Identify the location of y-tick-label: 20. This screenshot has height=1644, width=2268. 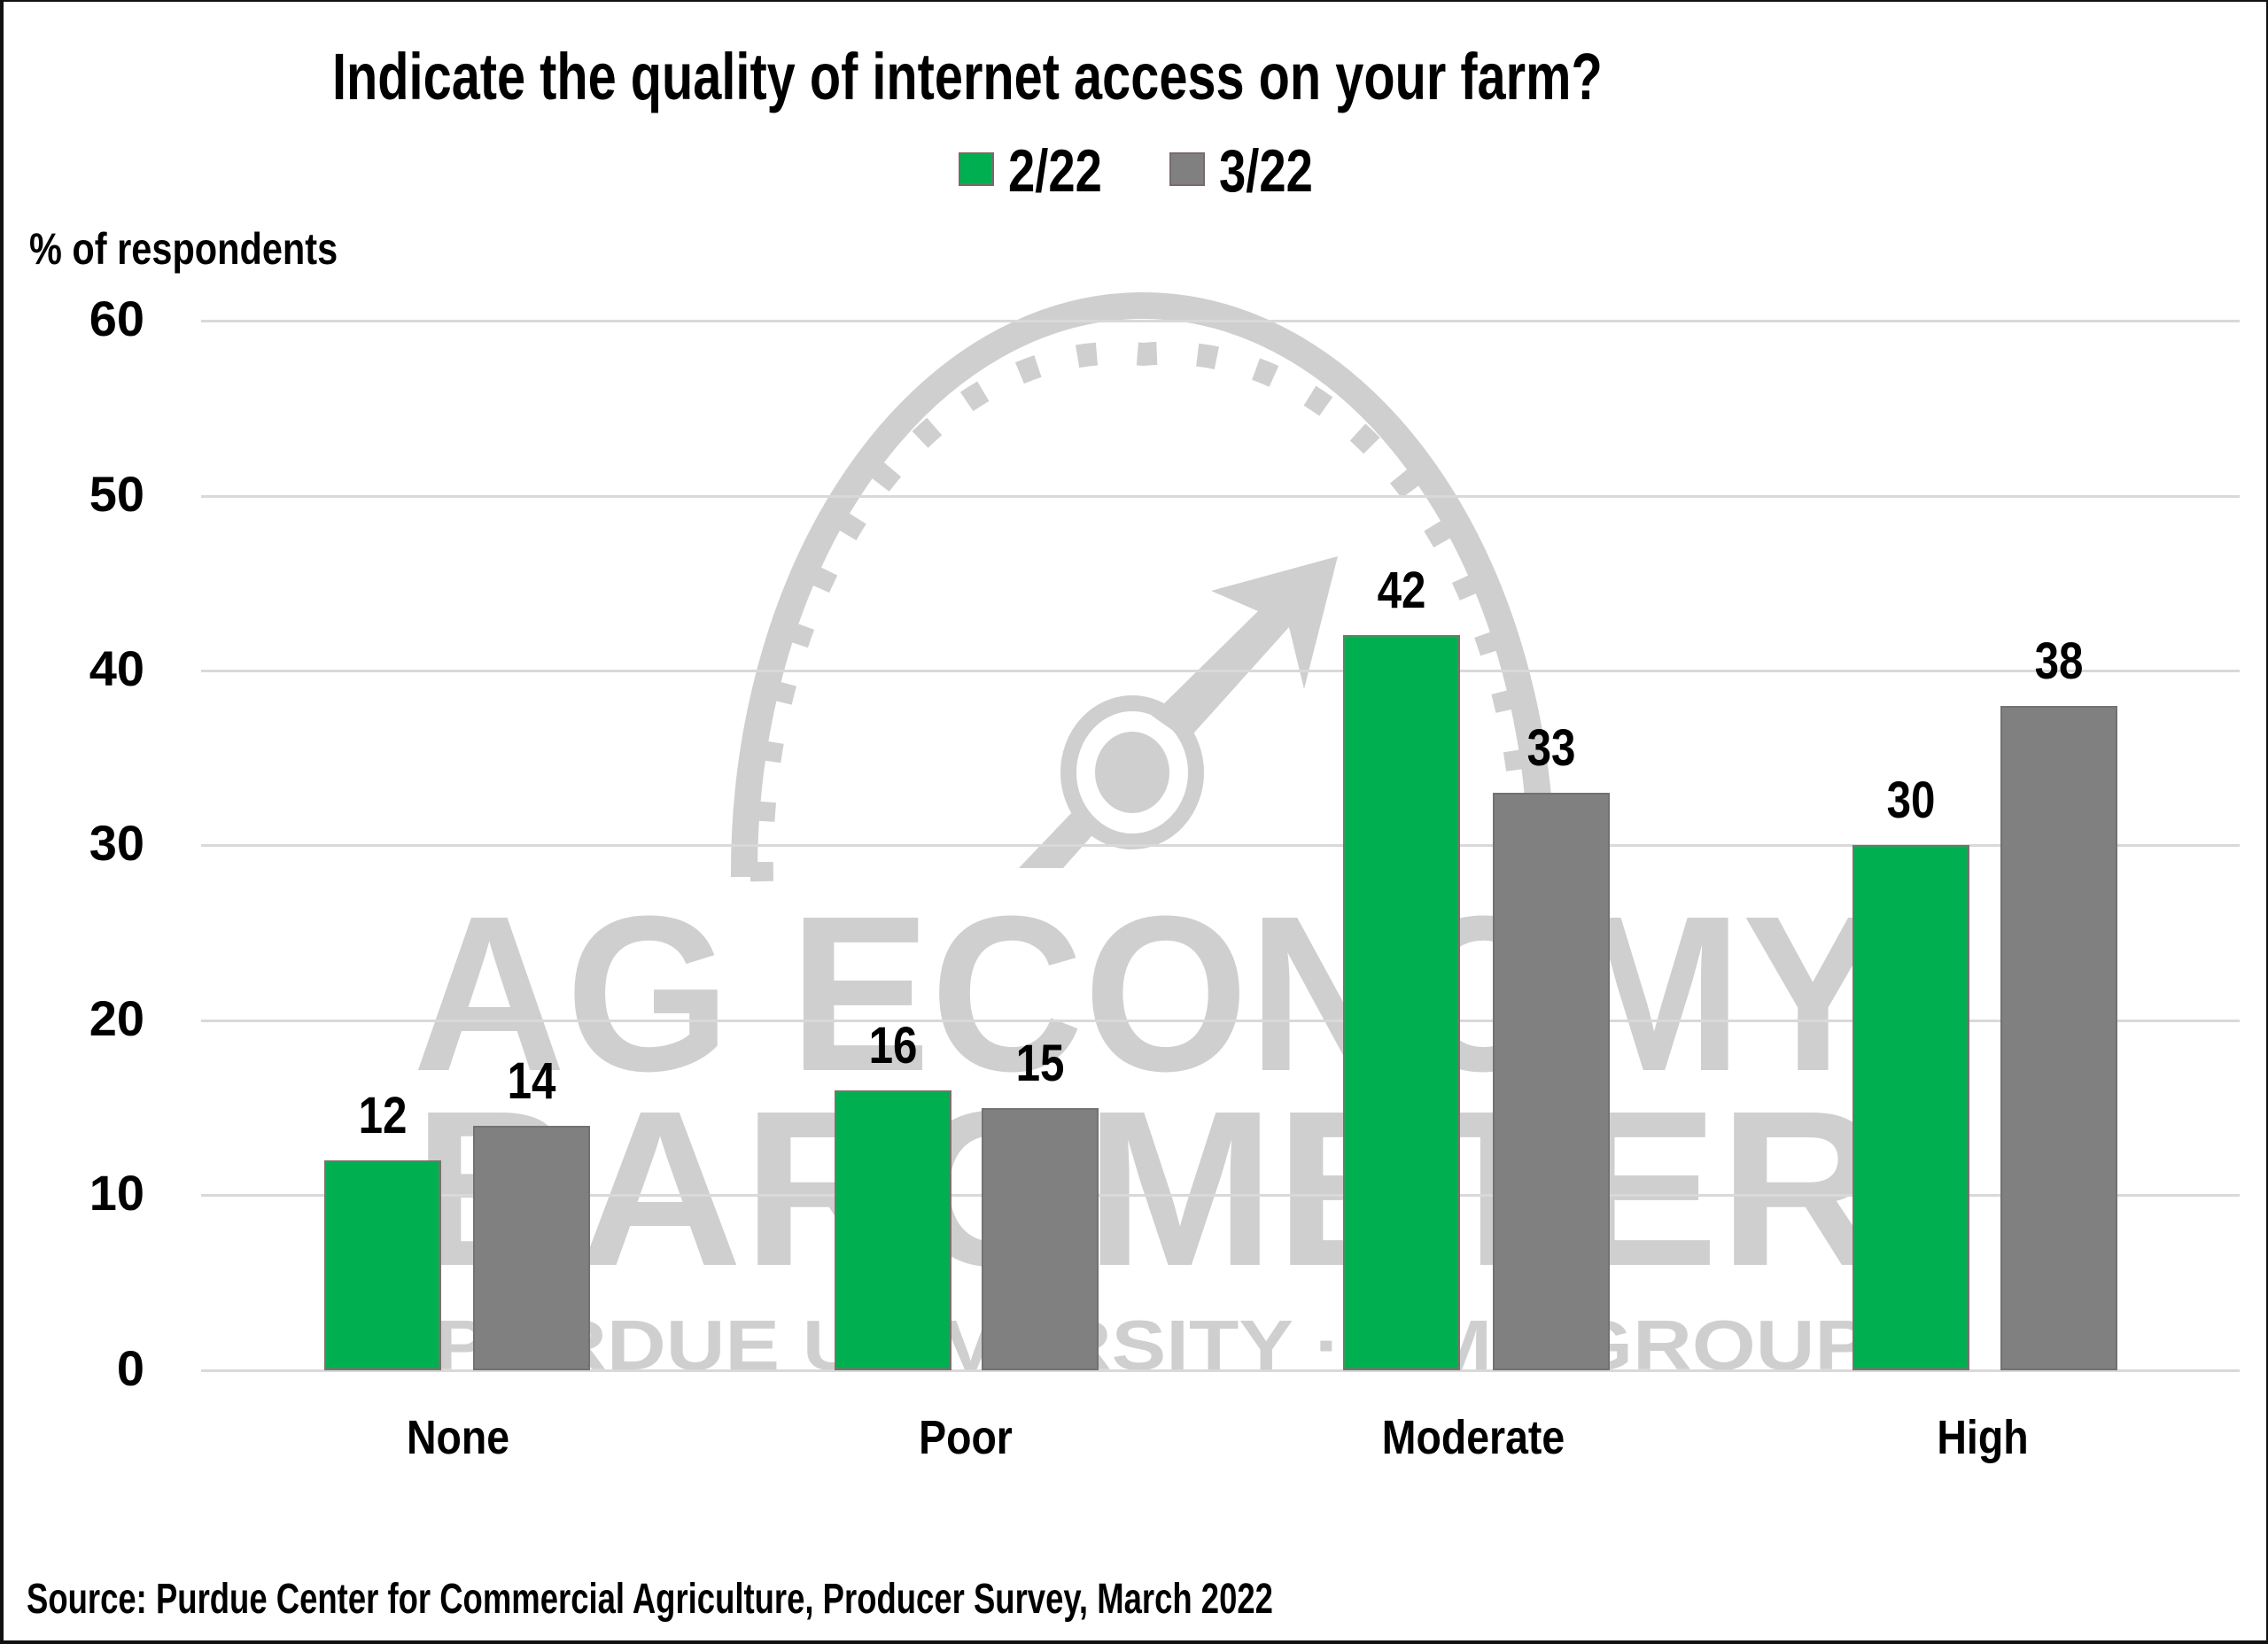
(117, 1018).